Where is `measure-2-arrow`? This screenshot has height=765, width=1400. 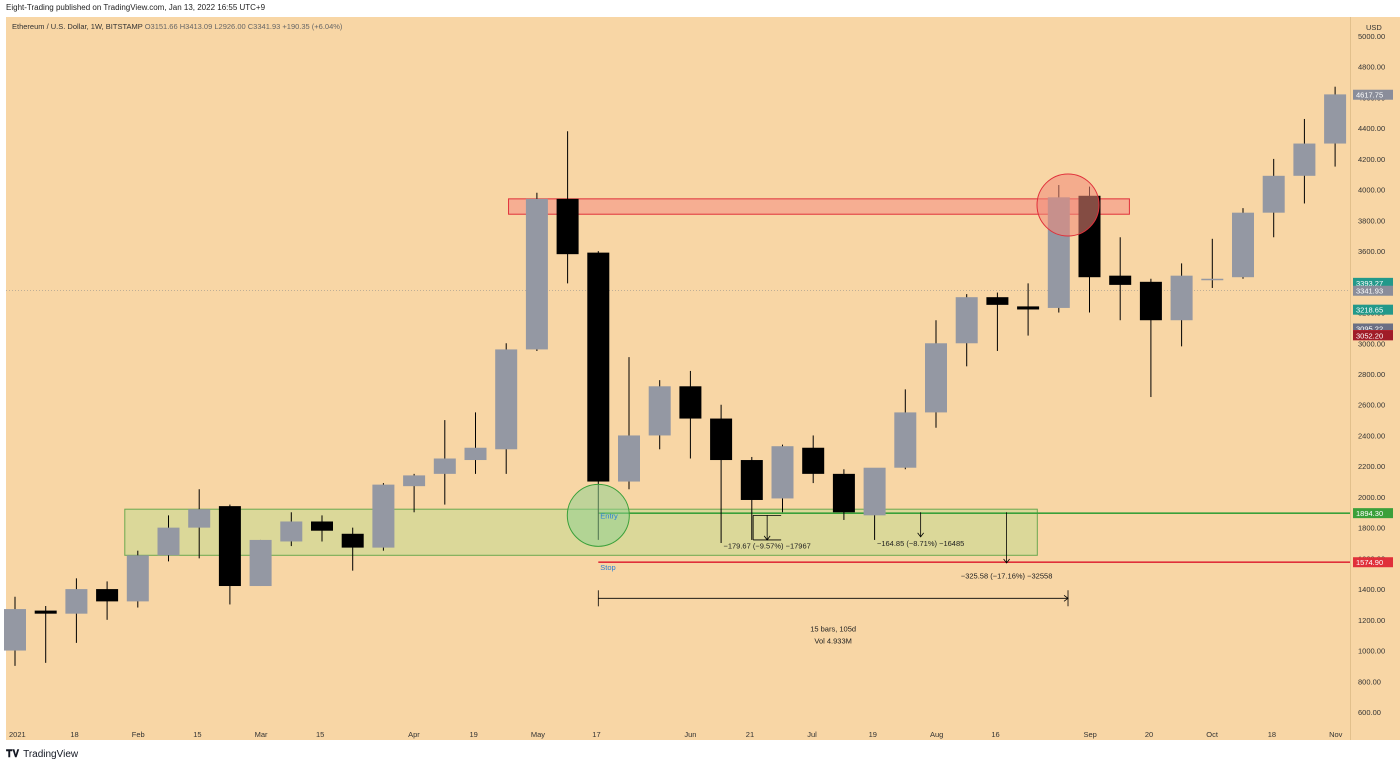
measure-2-arrow is located at coordinates (920, 535).